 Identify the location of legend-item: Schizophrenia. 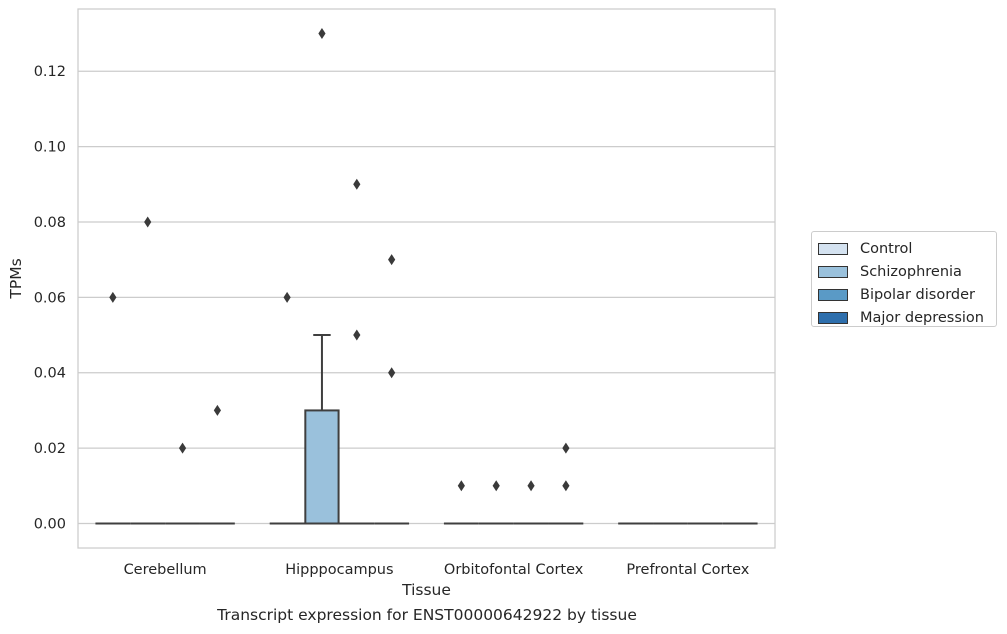
(907, 271).